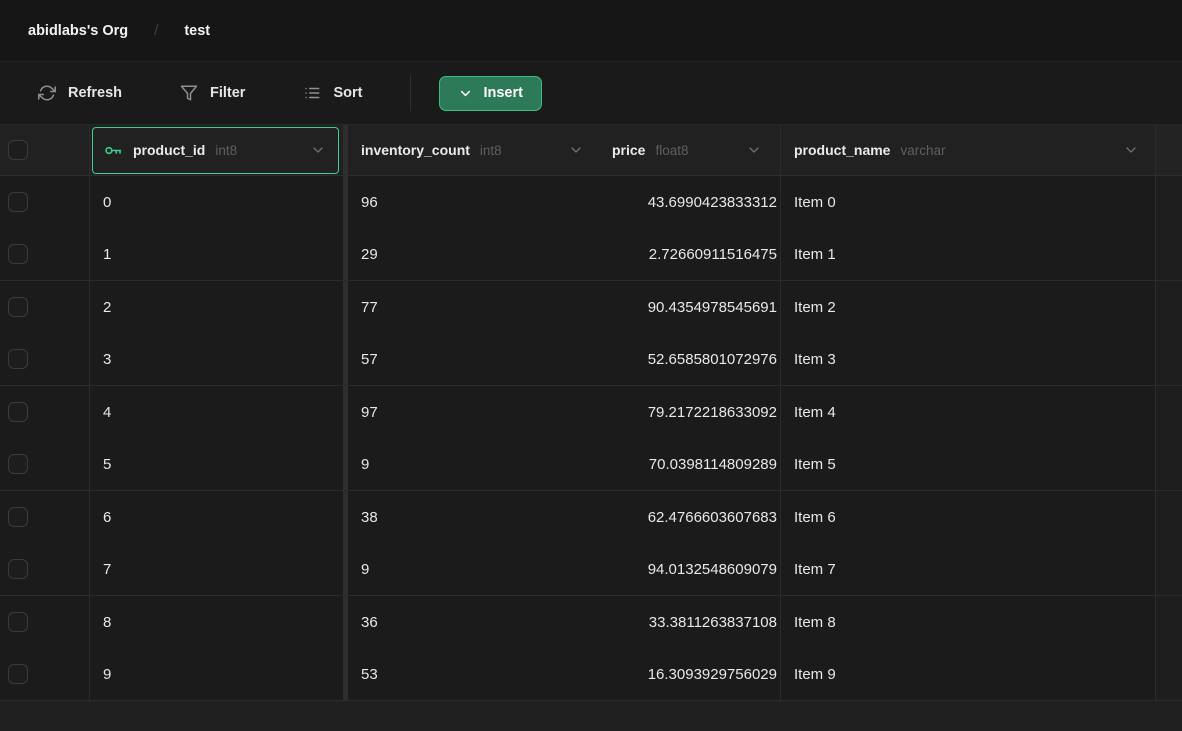 The width and height of the screenshot is (1182, 731). I want to click on table-row: 7 9 94.0132548609079 Item 7, so click(591, 569).